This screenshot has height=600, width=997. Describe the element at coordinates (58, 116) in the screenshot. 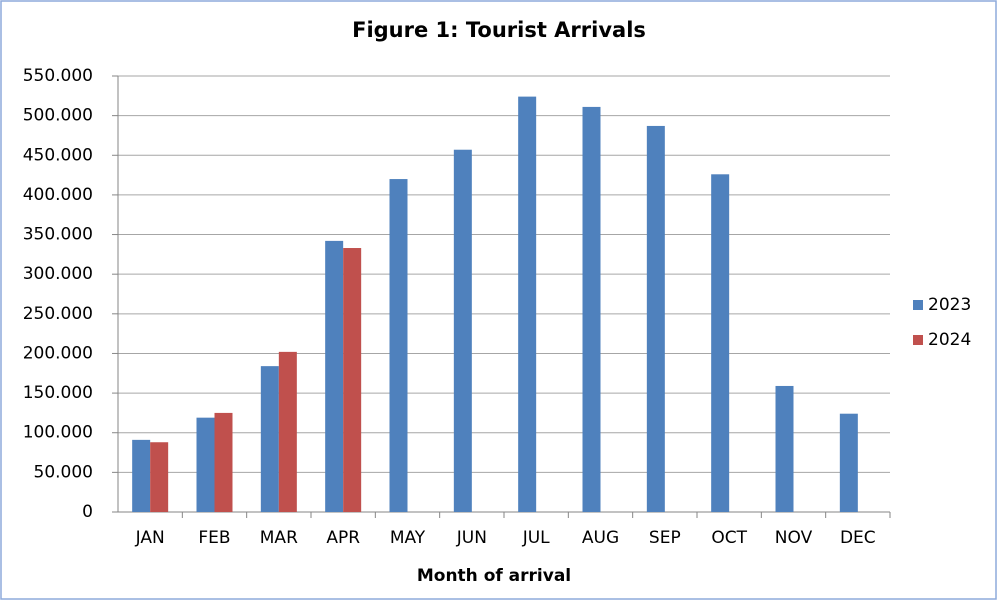

I see `y-tick-label: 500.000` at that location.